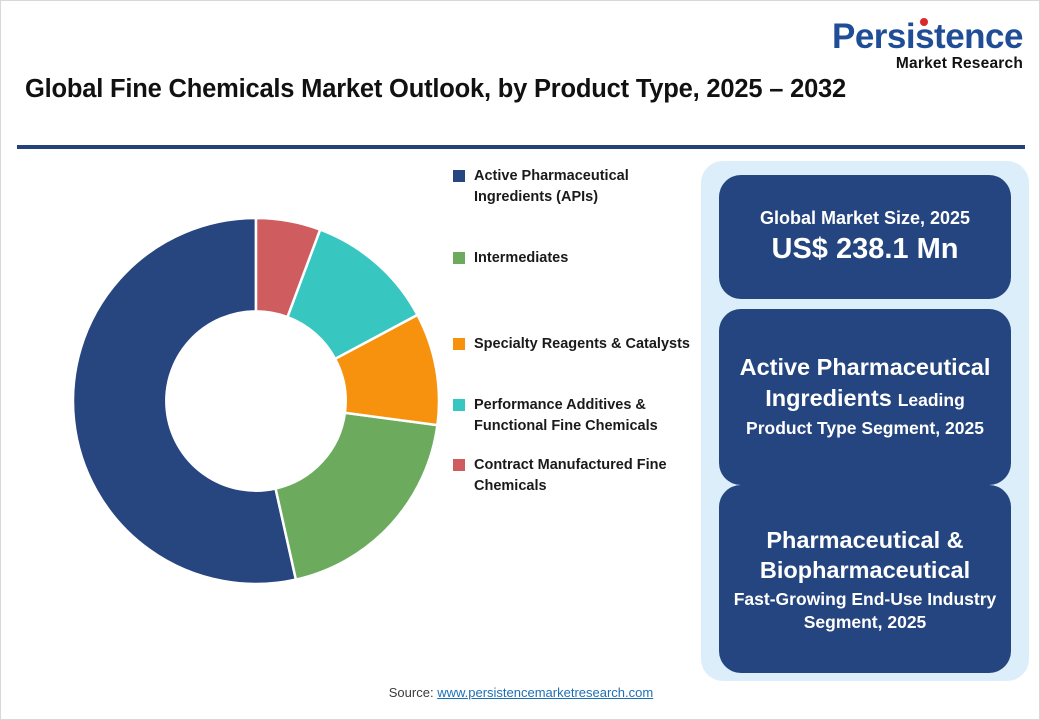  I want to click on legend-swatch-icon-intermediates, so click(459, 258).